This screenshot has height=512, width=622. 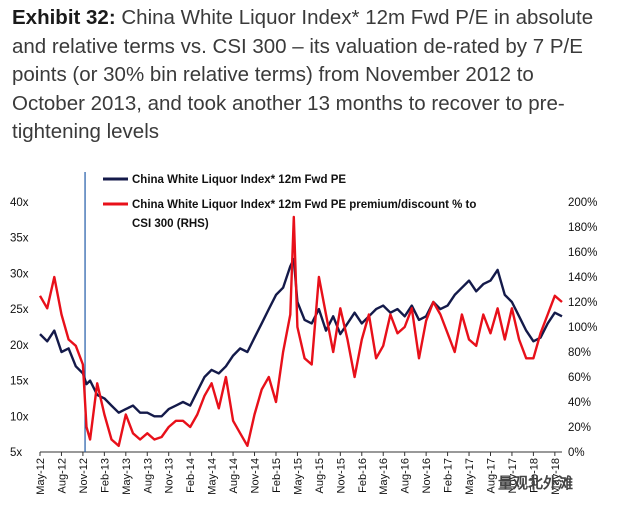 What do you see at coordinates (127, 476) in the screenshot?
I see `x-tick-label: May-13` at bounding box center [127, 476].